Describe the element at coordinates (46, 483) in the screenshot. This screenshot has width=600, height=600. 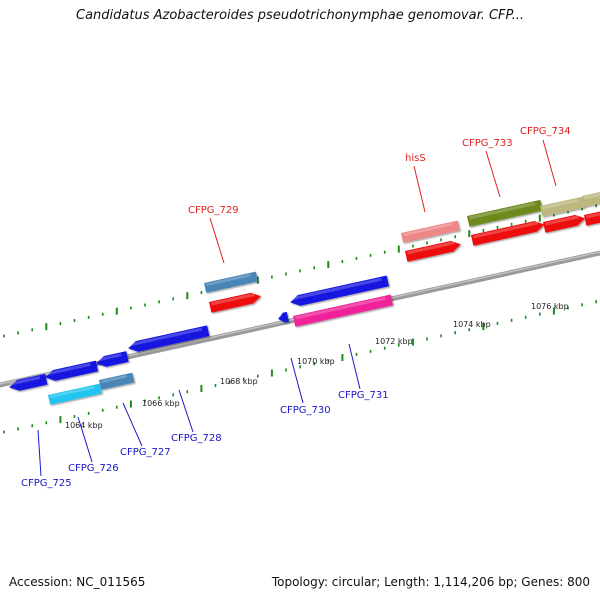
I see `gene-label: CFPG_725` at that location.